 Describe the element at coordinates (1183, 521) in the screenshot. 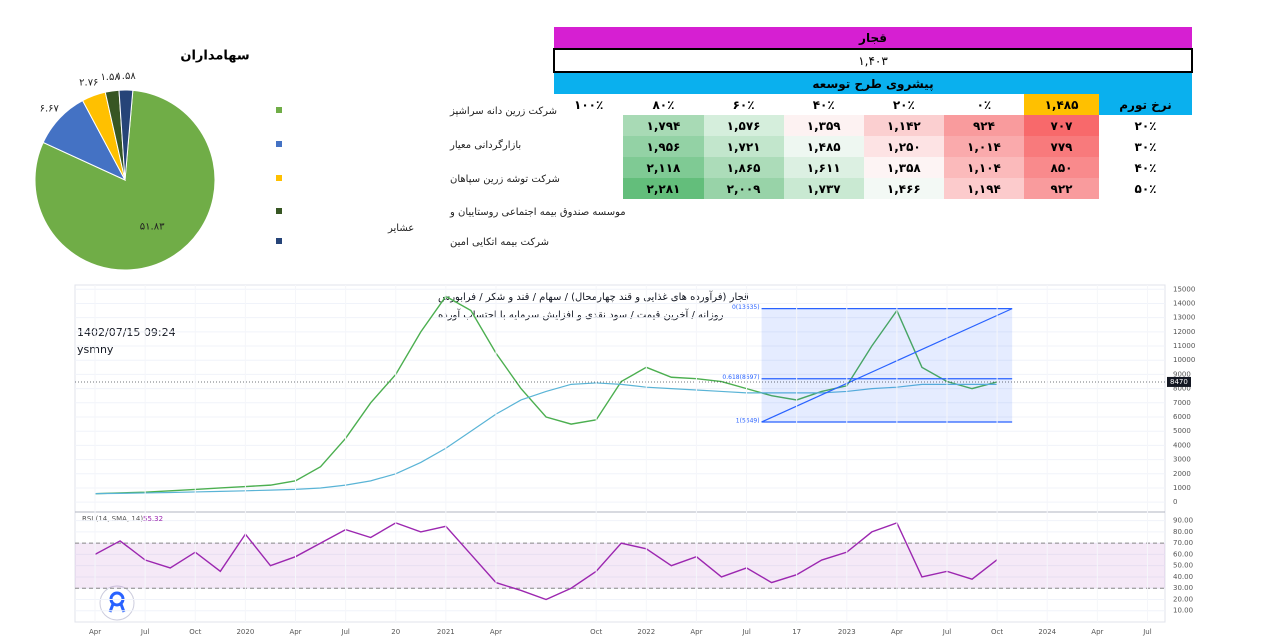

I see `y-tick-label: 90.00` at that location.